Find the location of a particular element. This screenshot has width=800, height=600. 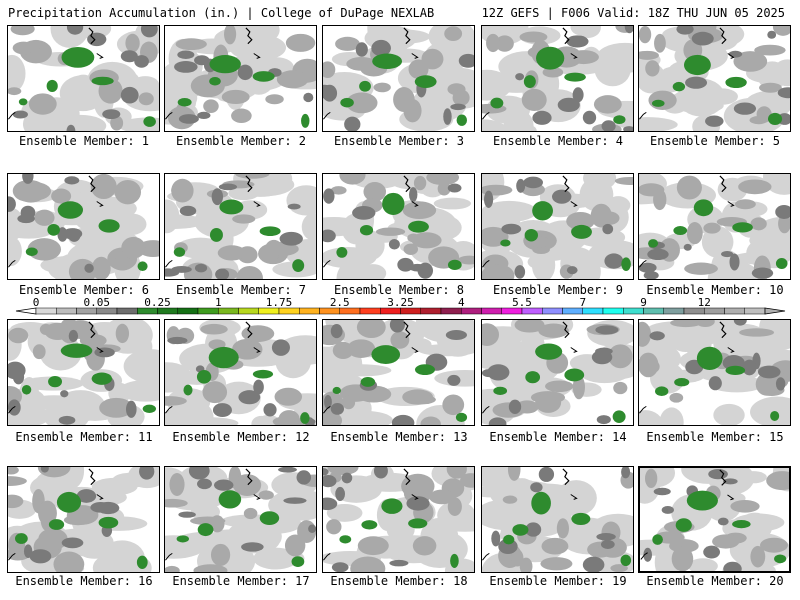

coastline is located at coordinates (643, 263).